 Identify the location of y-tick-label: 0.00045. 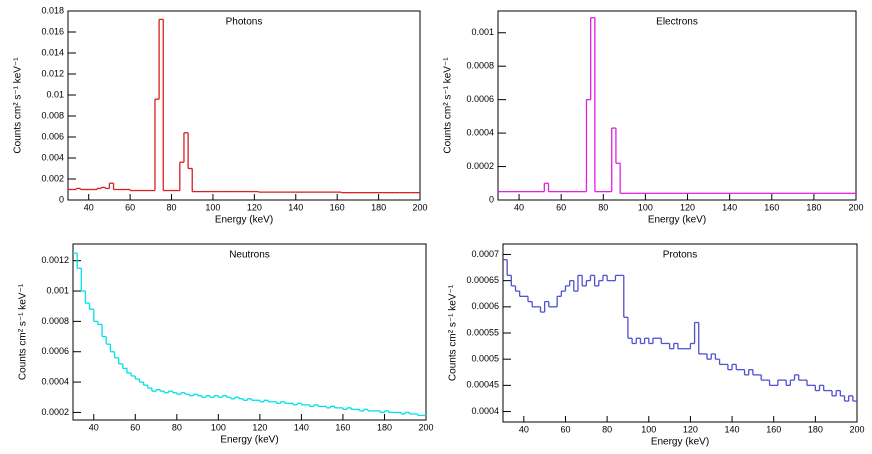
(482, 385).